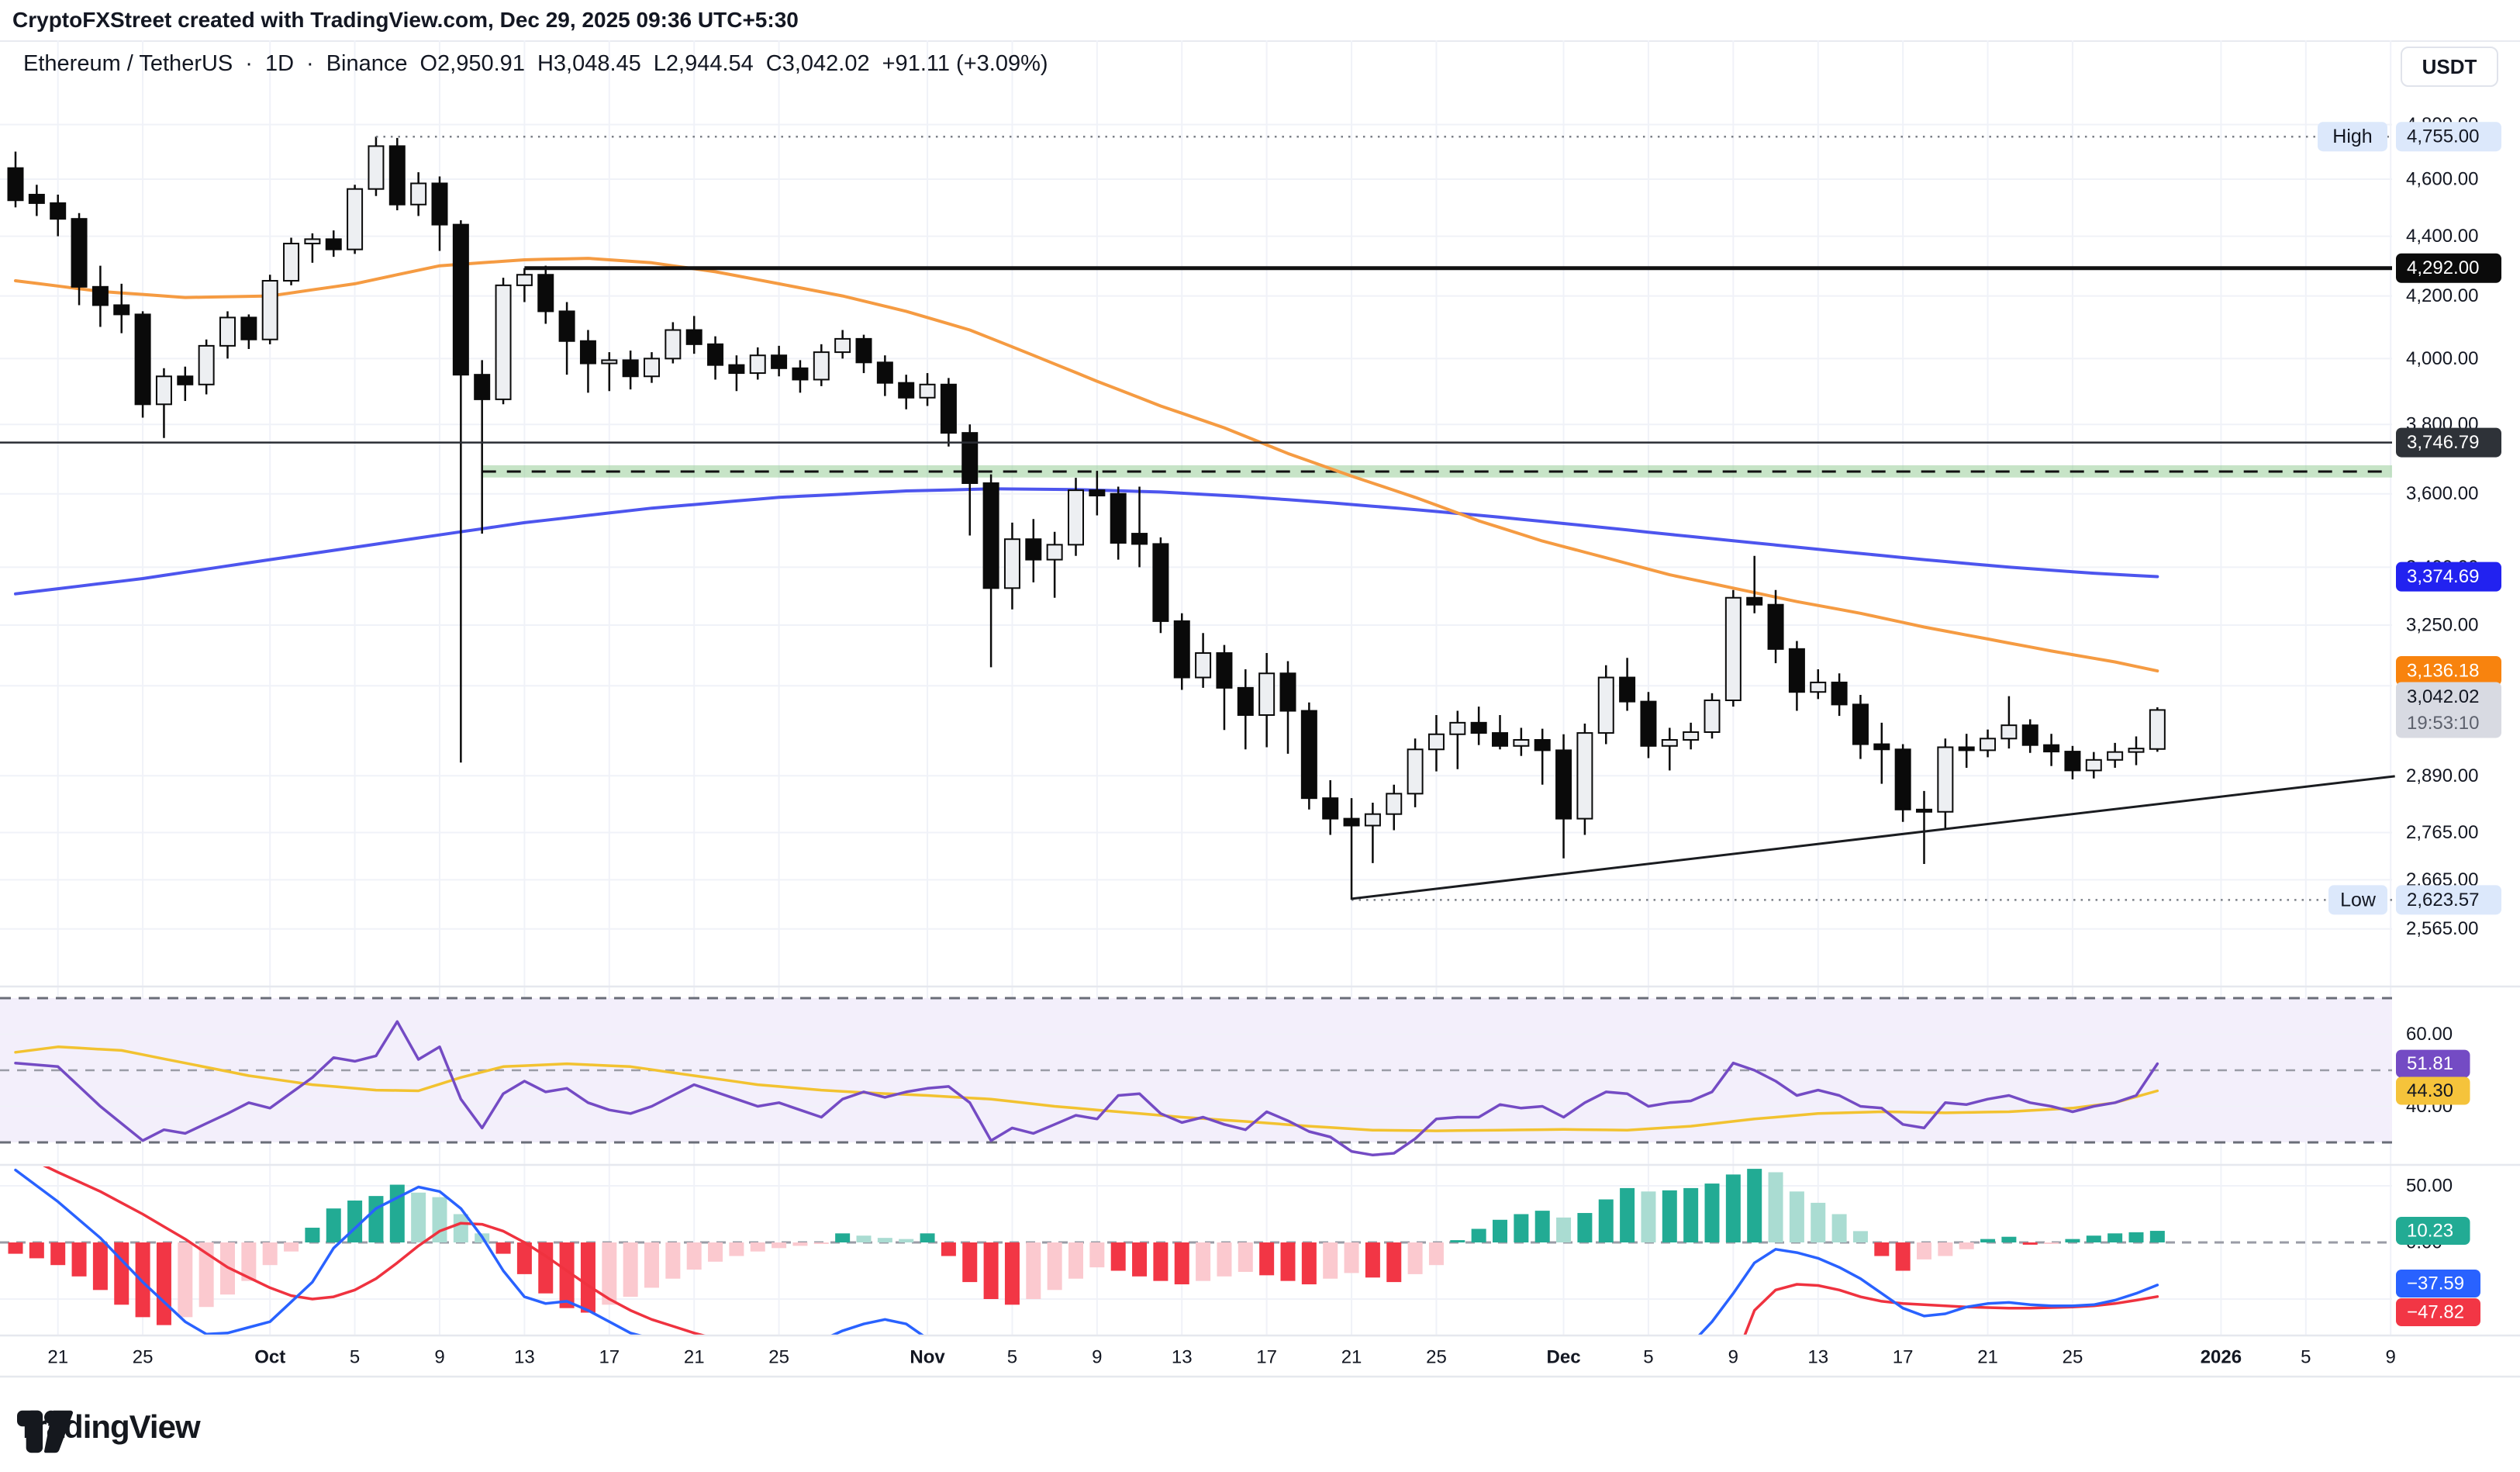  Describe the element at coordinates (1086, 541) in the screenshot. I see `ma-200-line` at that location.